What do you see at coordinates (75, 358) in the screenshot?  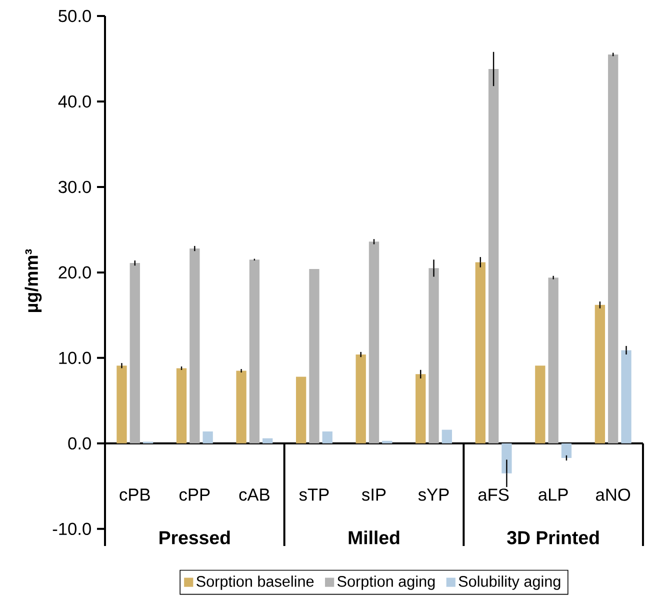 I see `y-tick-label: 10.0` at bounding box center [75, 358].